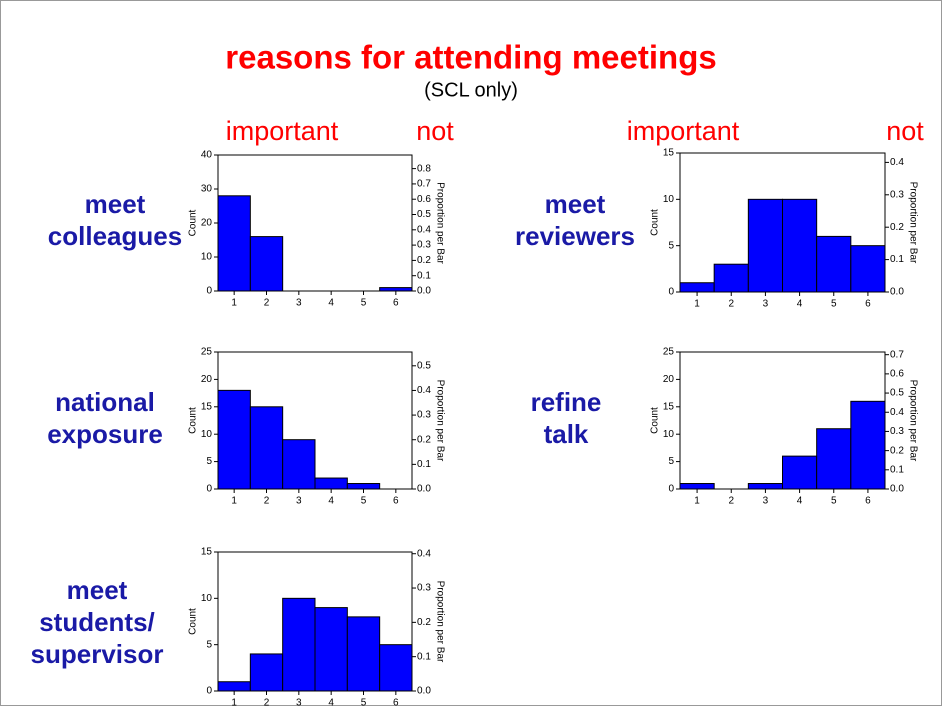  I want to click on chart-label: refine, so click(566, 402).